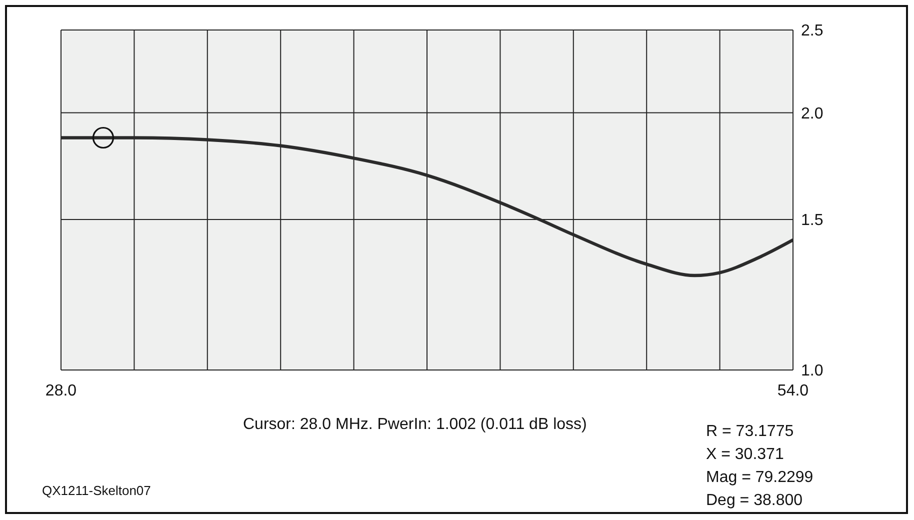  I want to click on x-tick-label: 54.0, so click(793, 391).